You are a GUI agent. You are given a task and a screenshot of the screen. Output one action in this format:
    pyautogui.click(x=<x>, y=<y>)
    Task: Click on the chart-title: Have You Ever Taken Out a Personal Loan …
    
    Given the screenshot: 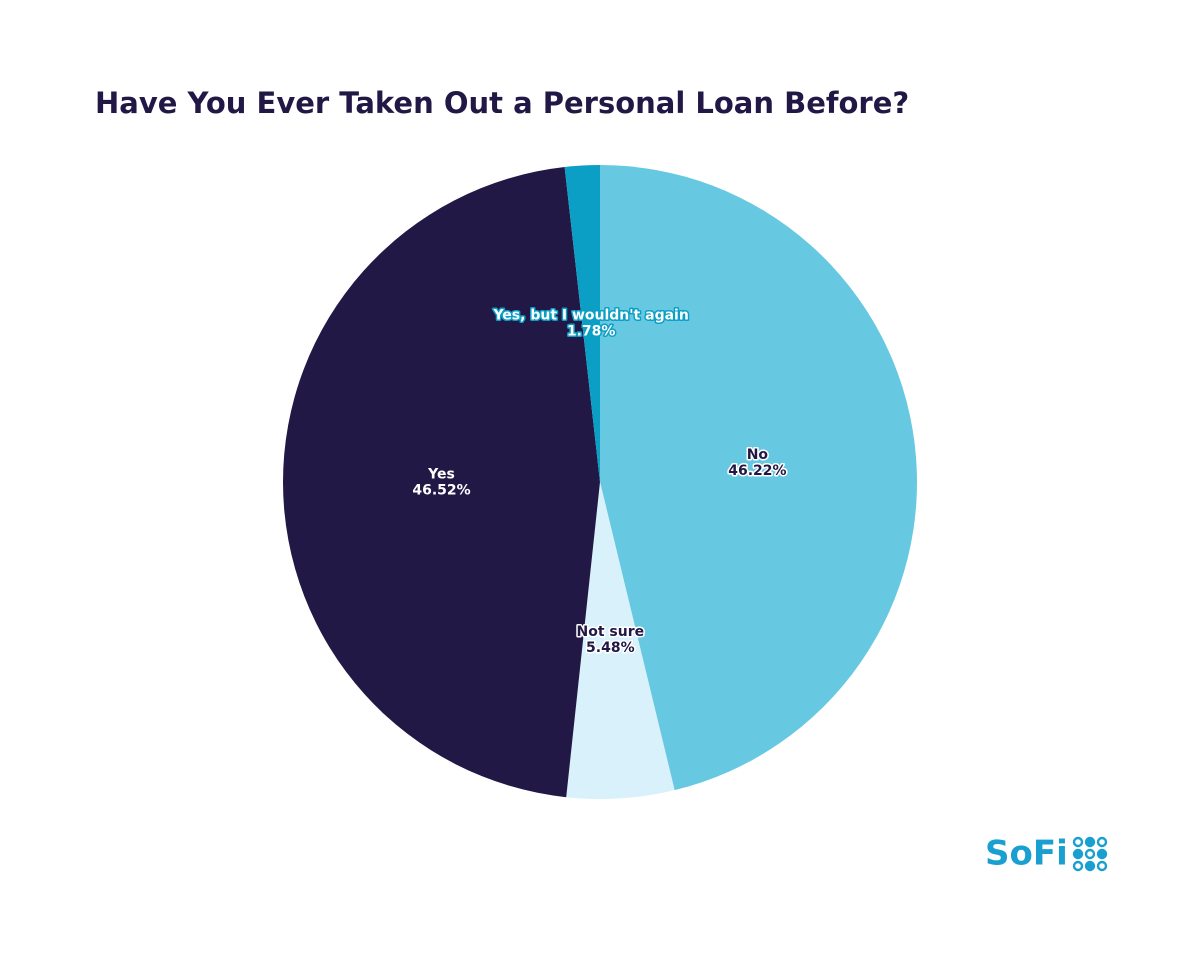 What is the action you would take?
    pyautogui.click(x=502, y=103)
    